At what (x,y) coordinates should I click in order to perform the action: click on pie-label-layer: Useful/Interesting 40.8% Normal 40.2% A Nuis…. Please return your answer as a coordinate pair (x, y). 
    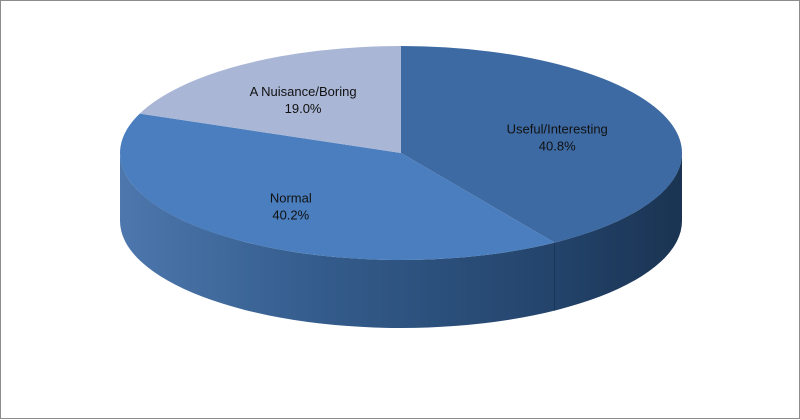
    Looking at the image, I should click on (429, 153).